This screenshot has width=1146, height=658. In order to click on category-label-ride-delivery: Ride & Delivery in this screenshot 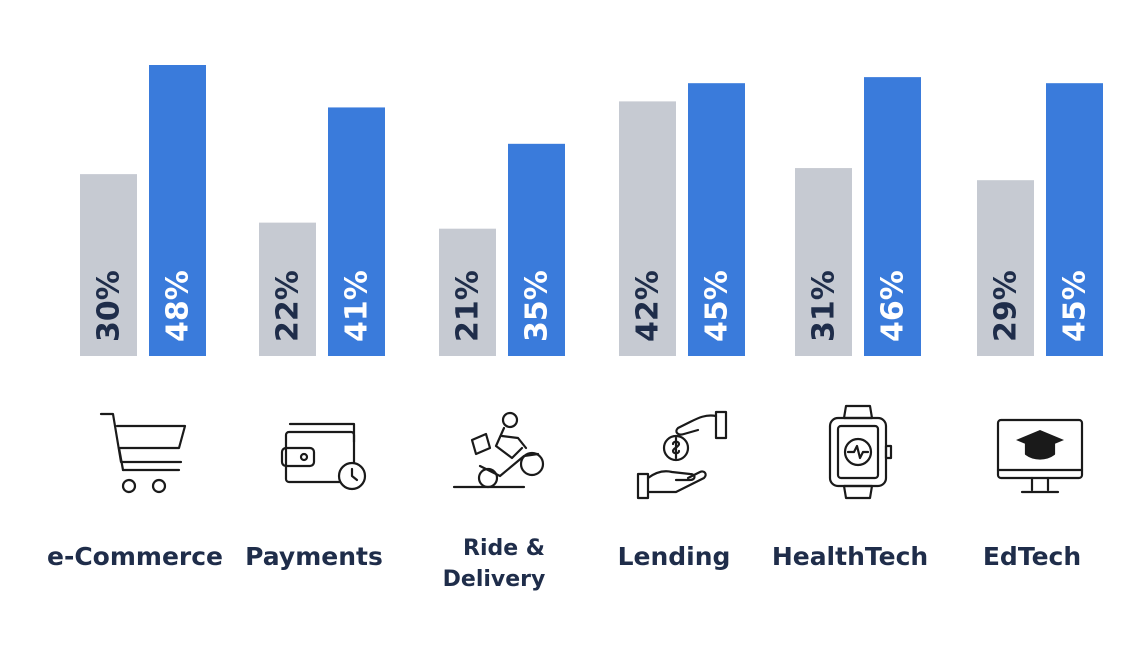, I will do `click(494, 564)`.